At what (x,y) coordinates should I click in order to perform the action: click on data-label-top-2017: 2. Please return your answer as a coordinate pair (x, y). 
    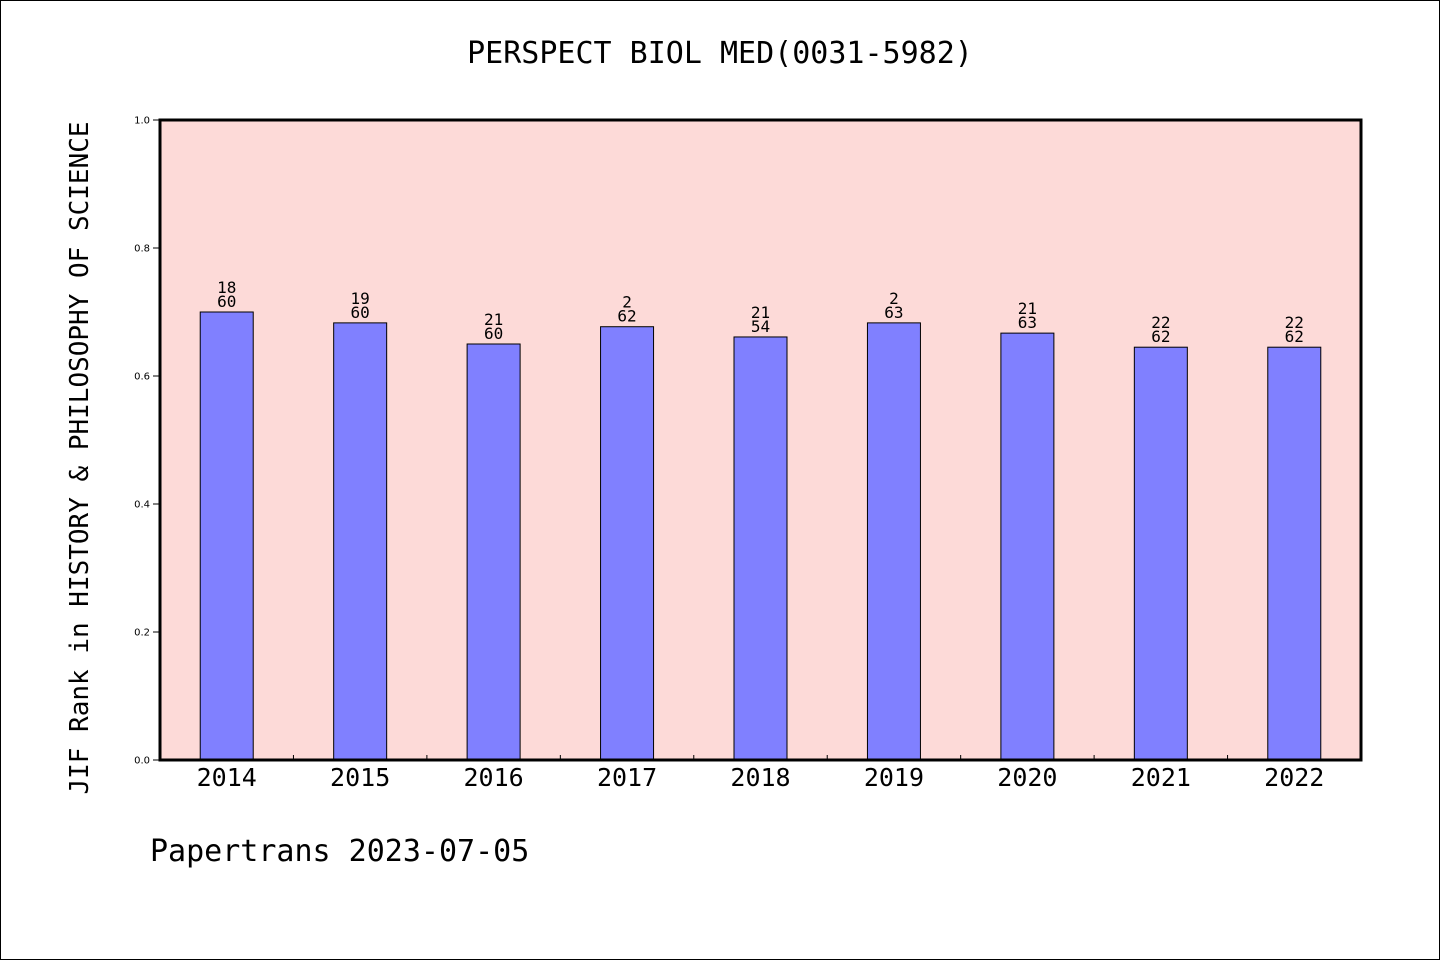
    Looking at the image, I should click on (627, 302).